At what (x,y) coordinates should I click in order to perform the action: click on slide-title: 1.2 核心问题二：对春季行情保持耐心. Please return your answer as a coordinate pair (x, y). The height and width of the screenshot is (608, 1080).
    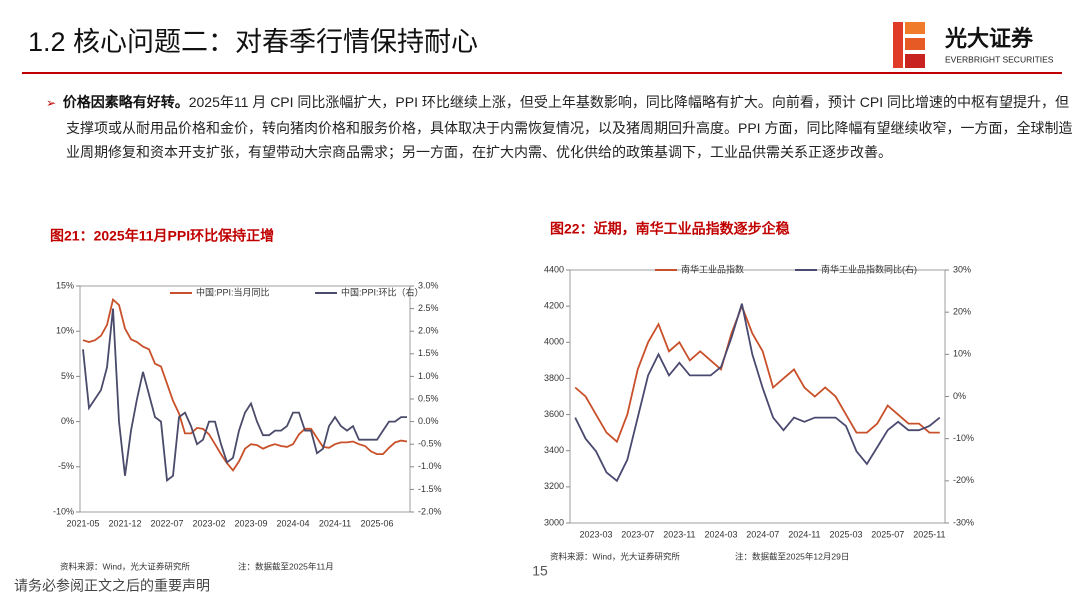
    Looking at the image, I should click on (253, 42).